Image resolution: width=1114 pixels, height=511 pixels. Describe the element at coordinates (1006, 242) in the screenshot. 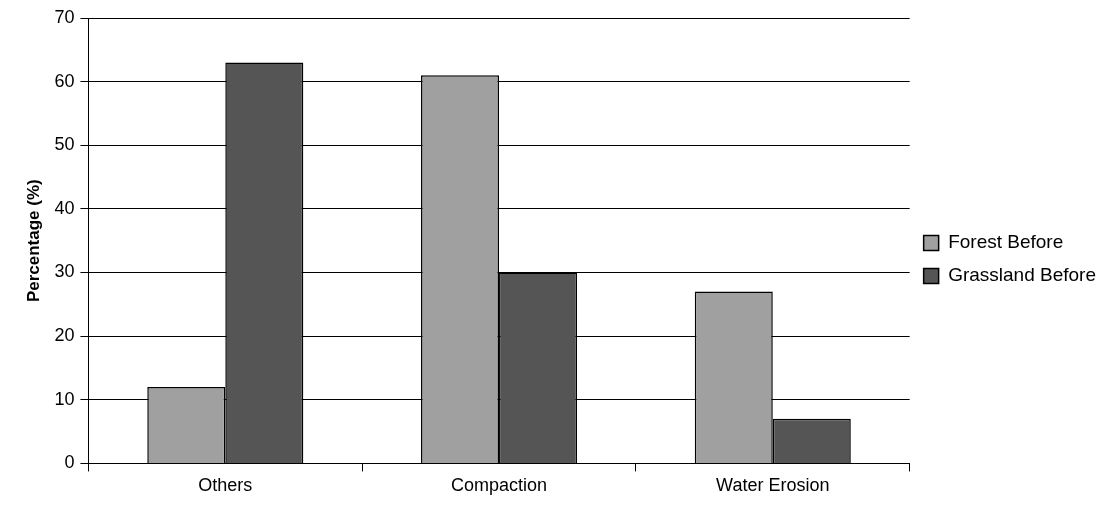

I see `legend-label: Forest Before` at that location.